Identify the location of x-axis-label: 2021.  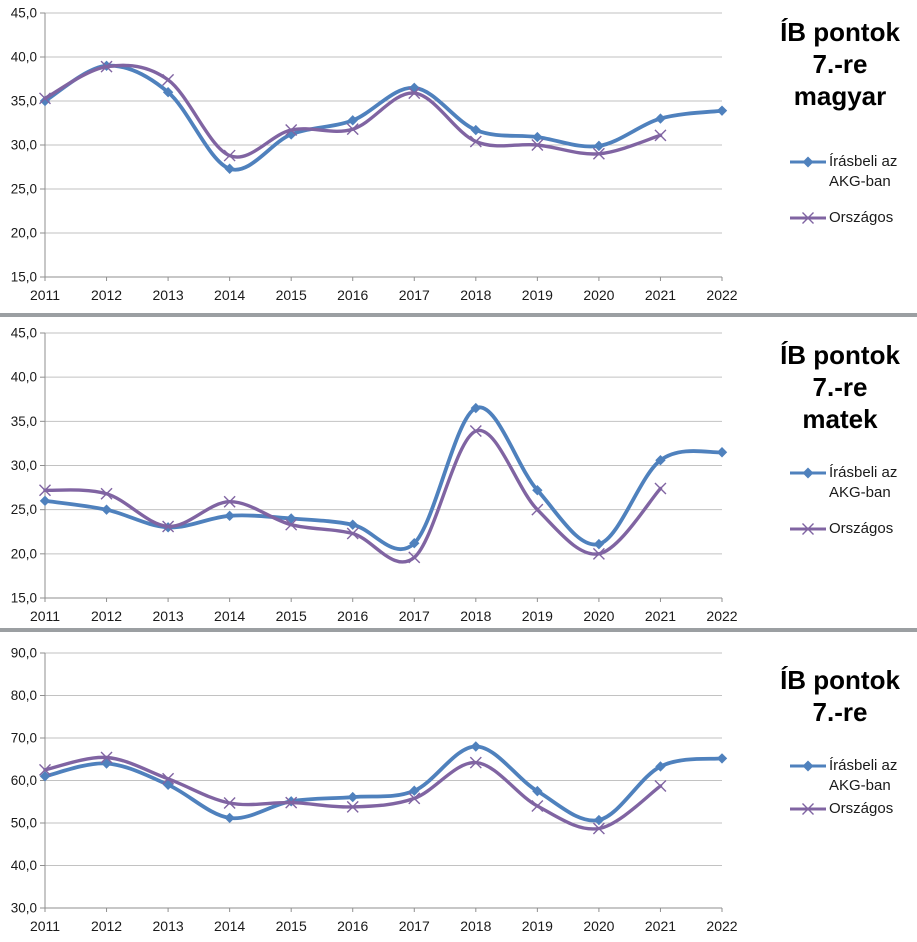
(660, 295).